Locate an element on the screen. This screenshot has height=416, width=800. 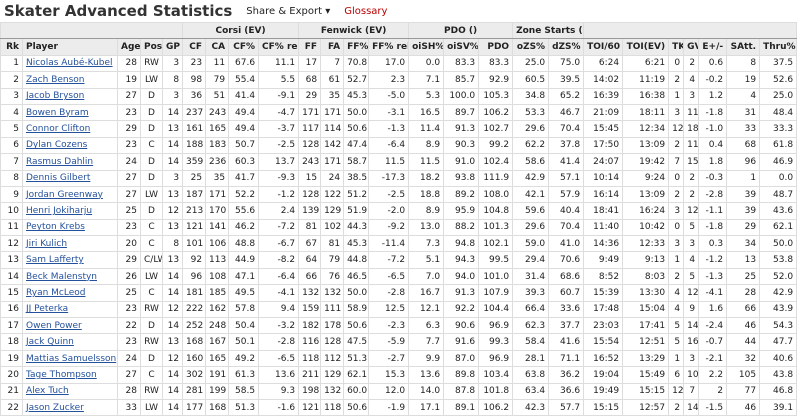
column-header: SAtt. is located at coordinates (743, 47).